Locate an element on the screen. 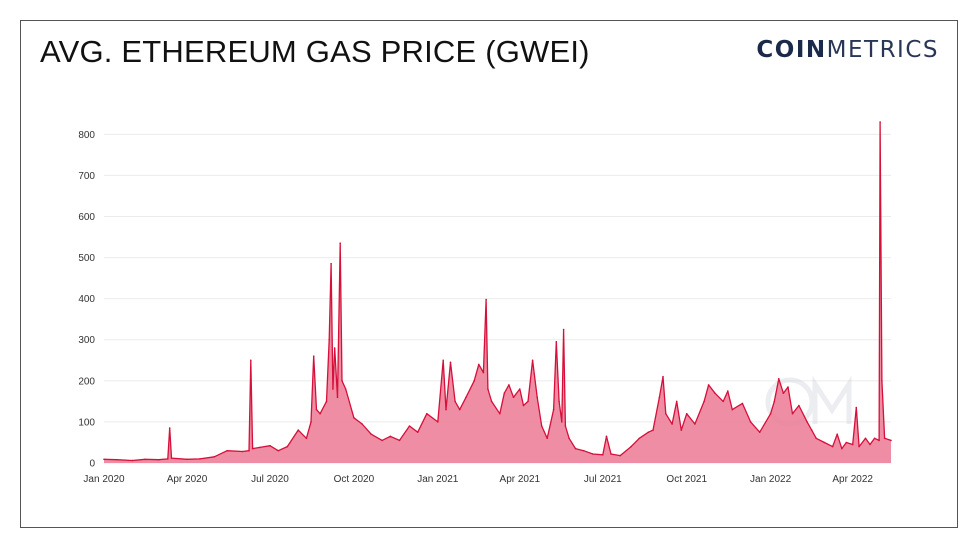 This screenshot has height=550, width=979. y-tick-label: 600 is located at coordinates (86, 217).